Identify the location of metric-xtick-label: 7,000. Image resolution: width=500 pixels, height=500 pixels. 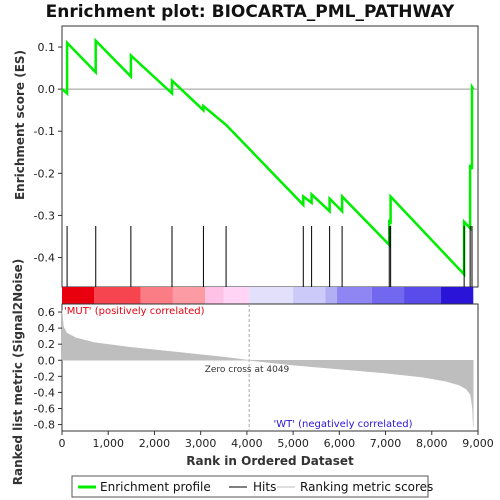
(386, 443).